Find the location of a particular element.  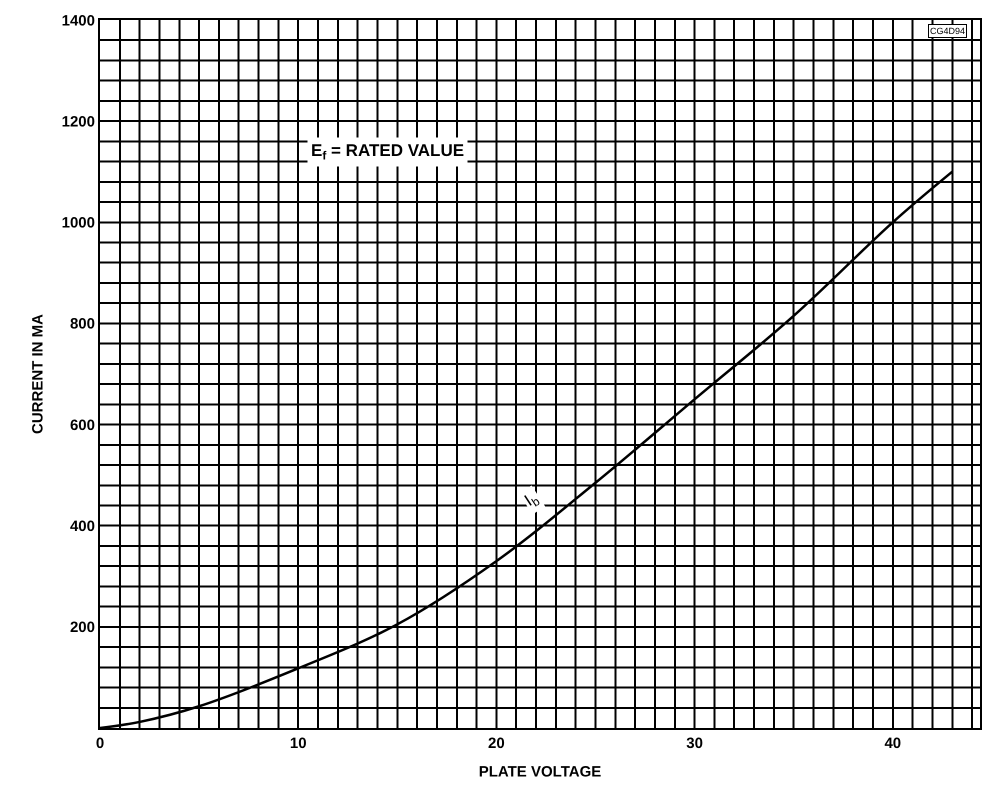

x-tick-label: 20 is located at coordinates (496, 743).